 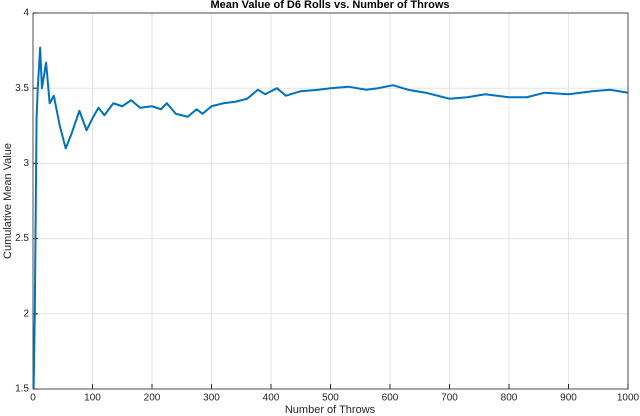 I want to click on y-tick-label: 2, so click(x=26, y=313).